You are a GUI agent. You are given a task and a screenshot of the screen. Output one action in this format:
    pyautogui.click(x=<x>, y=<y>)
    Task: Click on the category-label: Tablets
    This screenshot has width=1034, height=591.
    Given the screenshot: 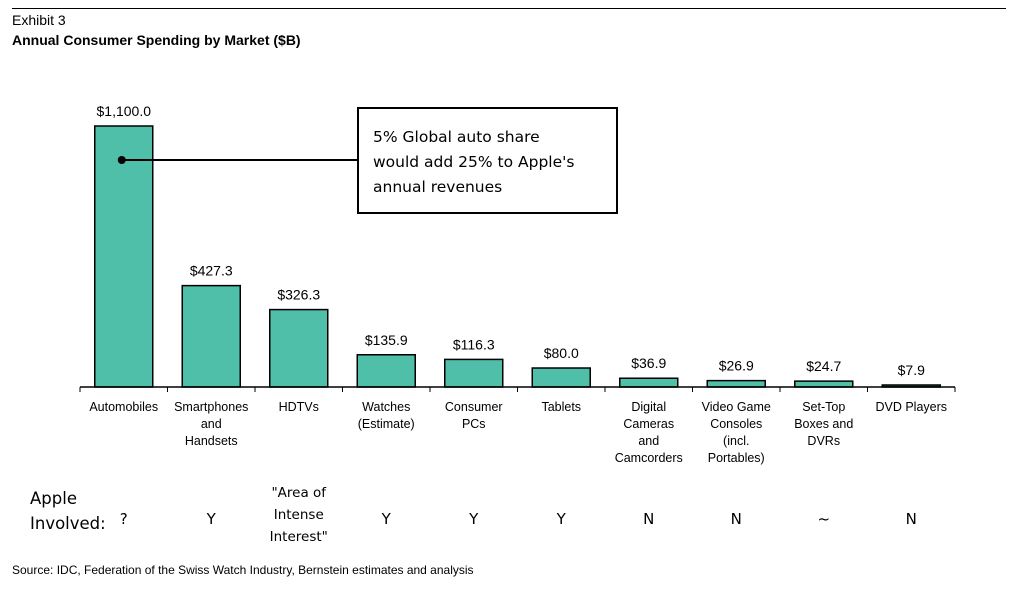 What is the action you would take?
    pyautogui.click(x=561, y=407)
    